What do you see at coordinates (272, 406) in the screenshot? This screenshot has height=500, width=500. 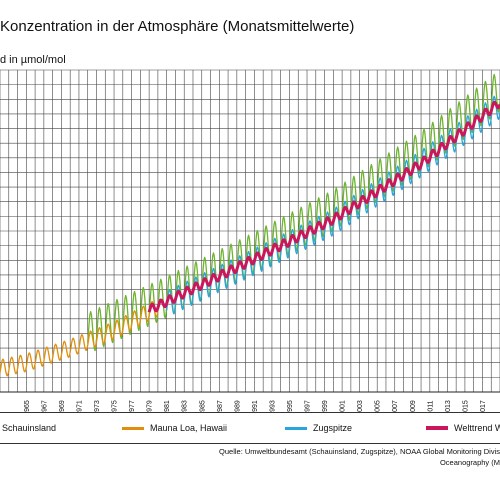 I see `x-tick-label: 1993` at bounding box center [272, 406].